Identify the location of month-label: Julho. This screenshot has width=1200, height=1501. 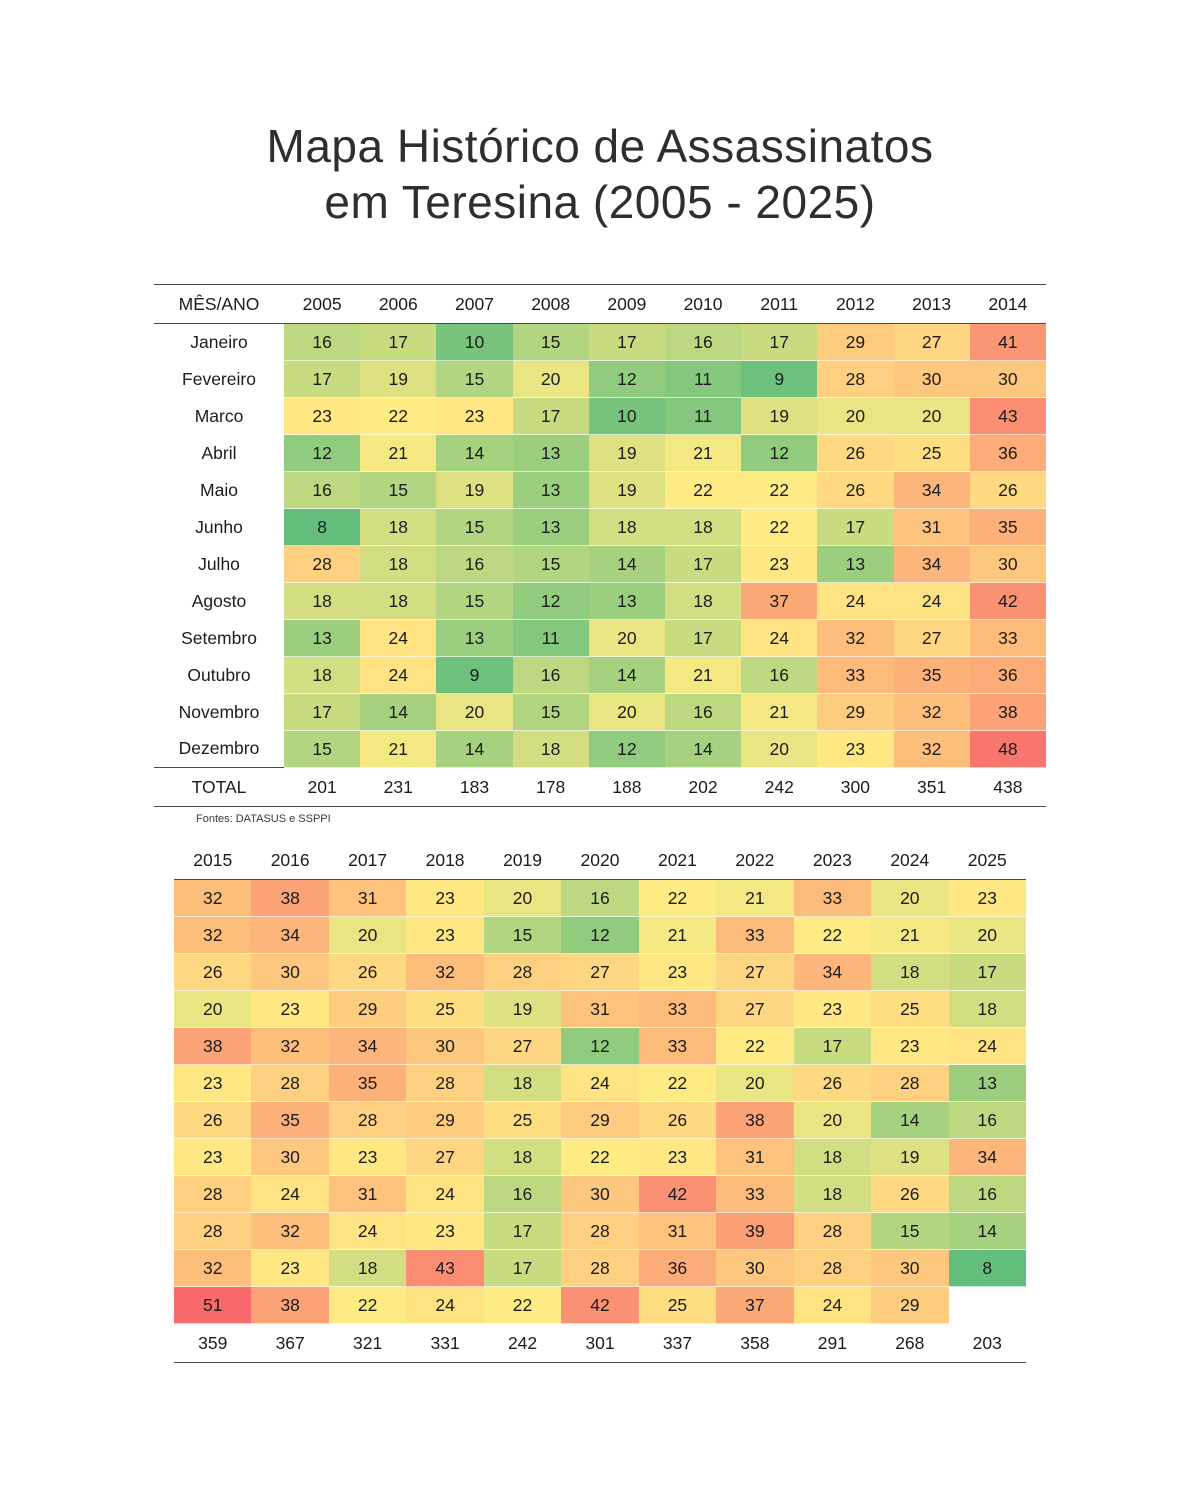
(219, 564).